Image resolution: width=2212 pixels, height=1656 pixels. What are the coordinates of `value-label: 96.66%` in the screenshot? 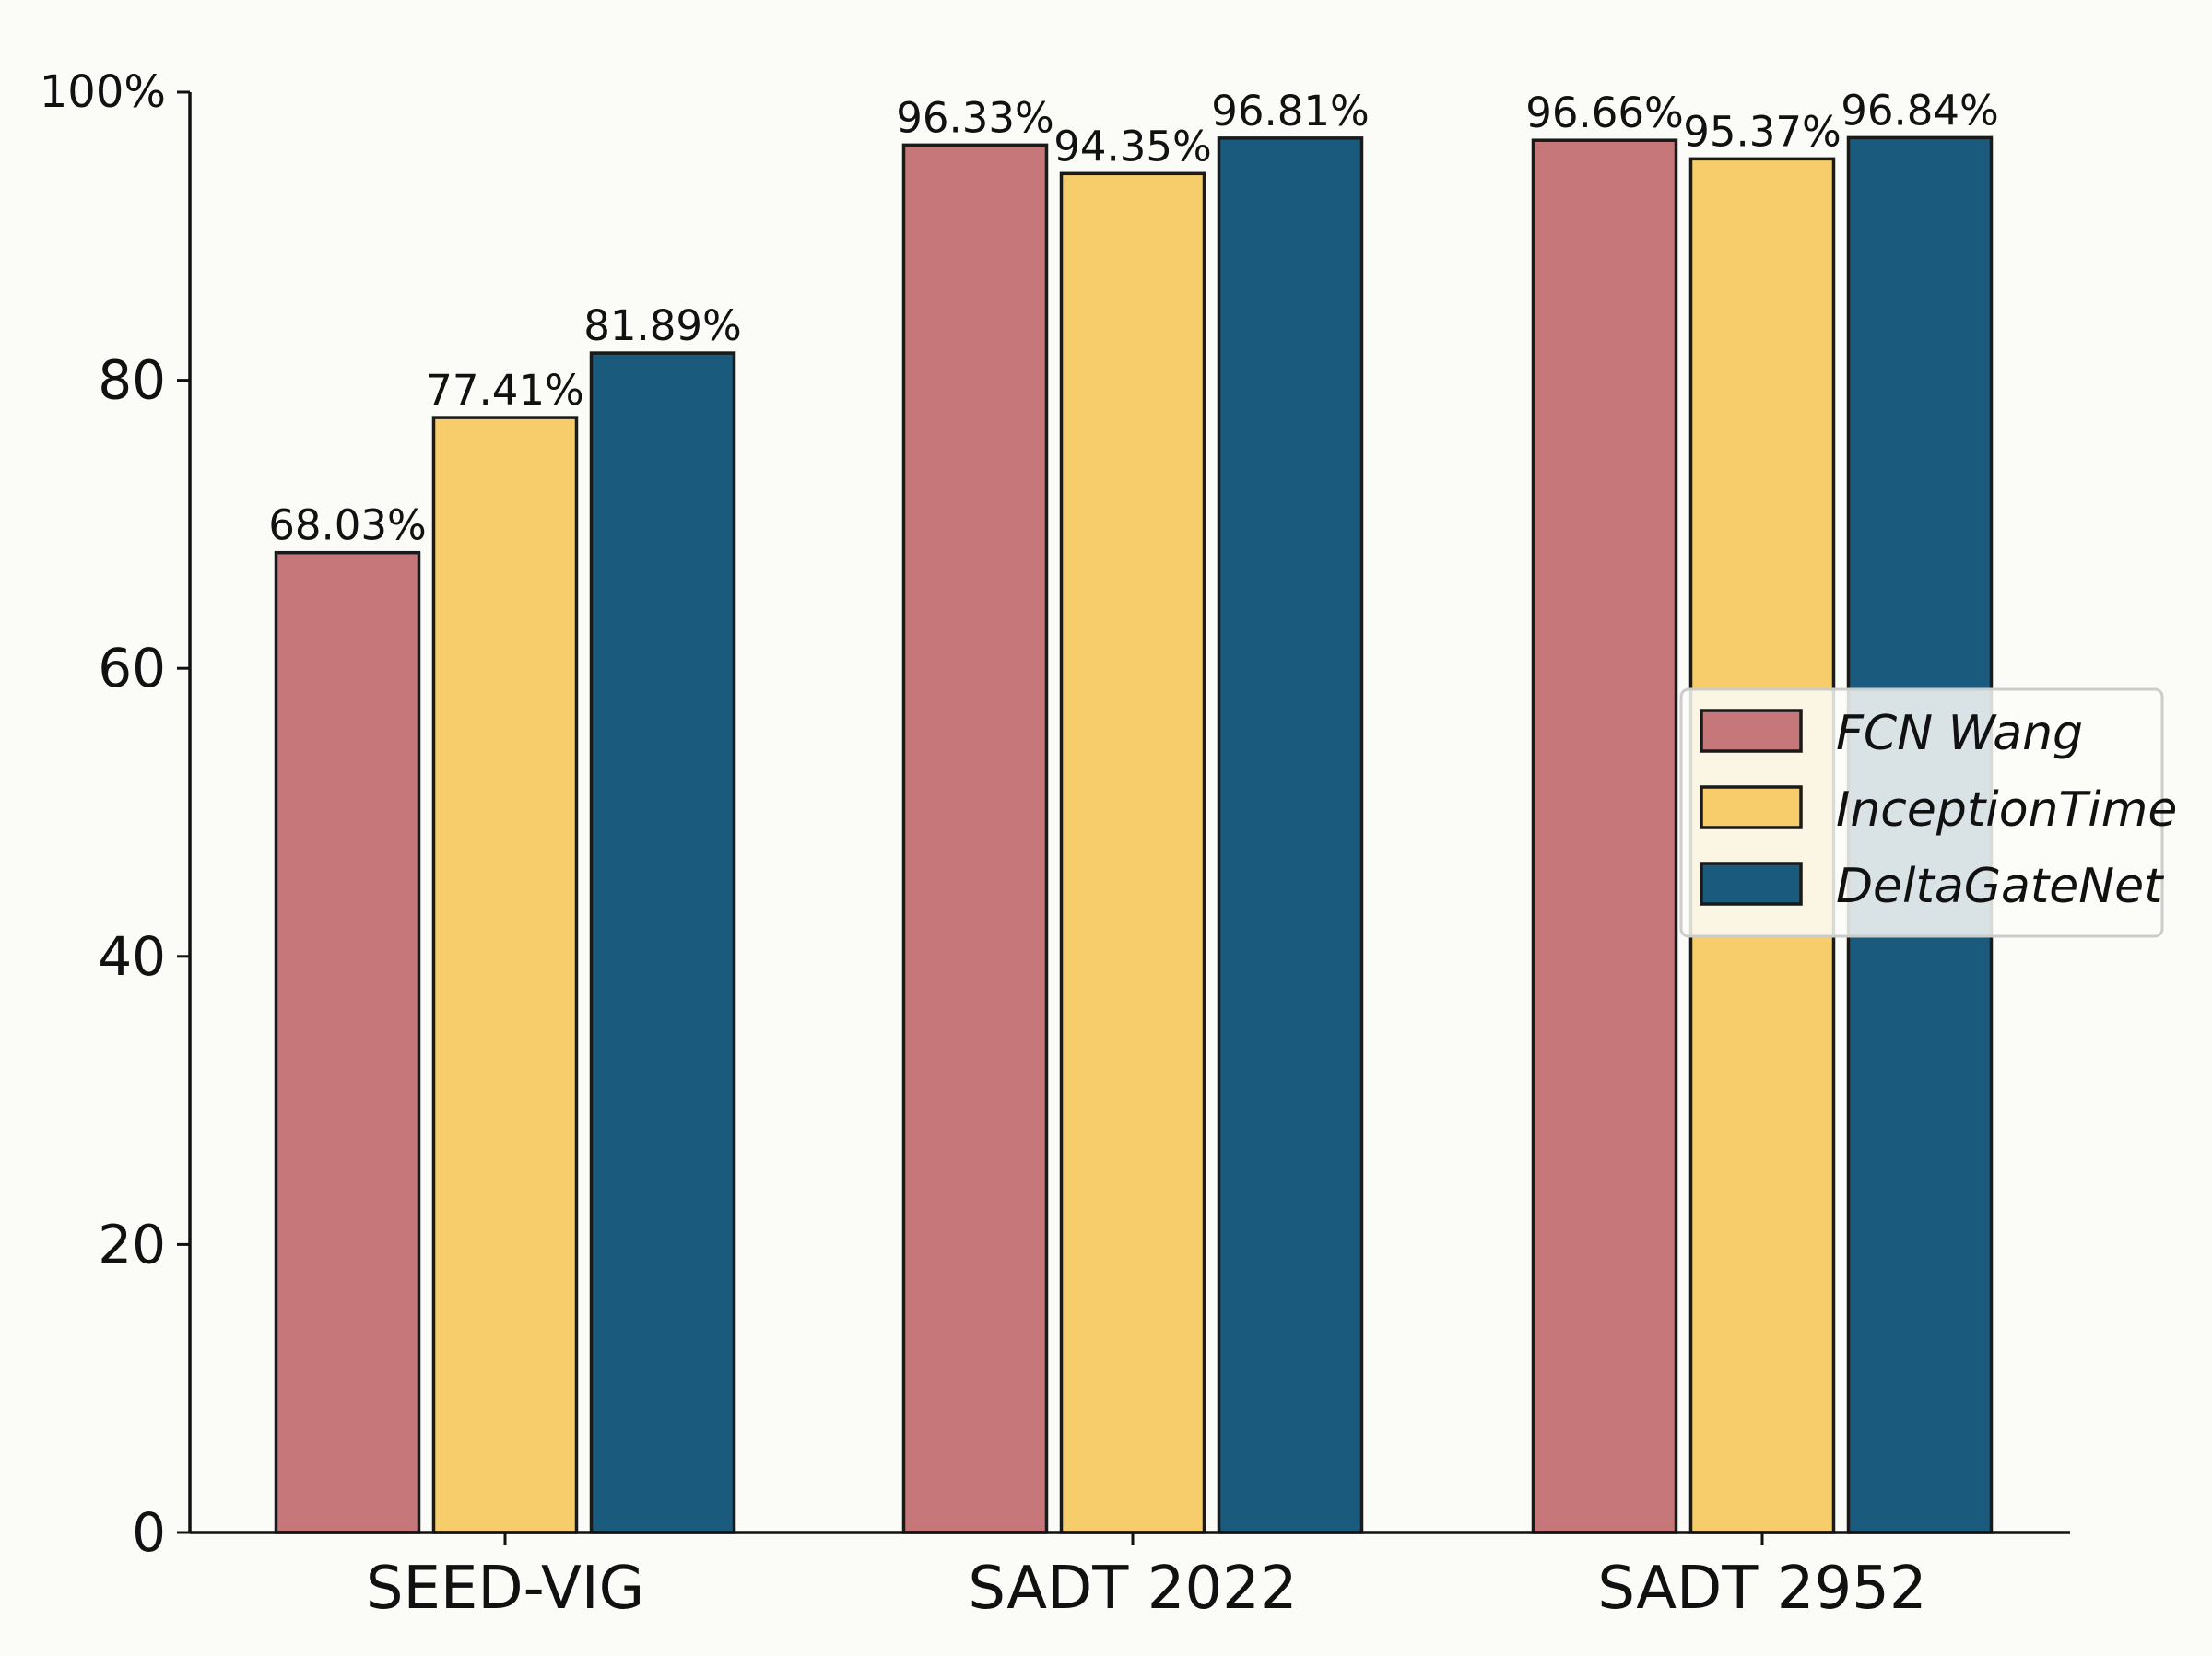 It's located at (1604, 112).